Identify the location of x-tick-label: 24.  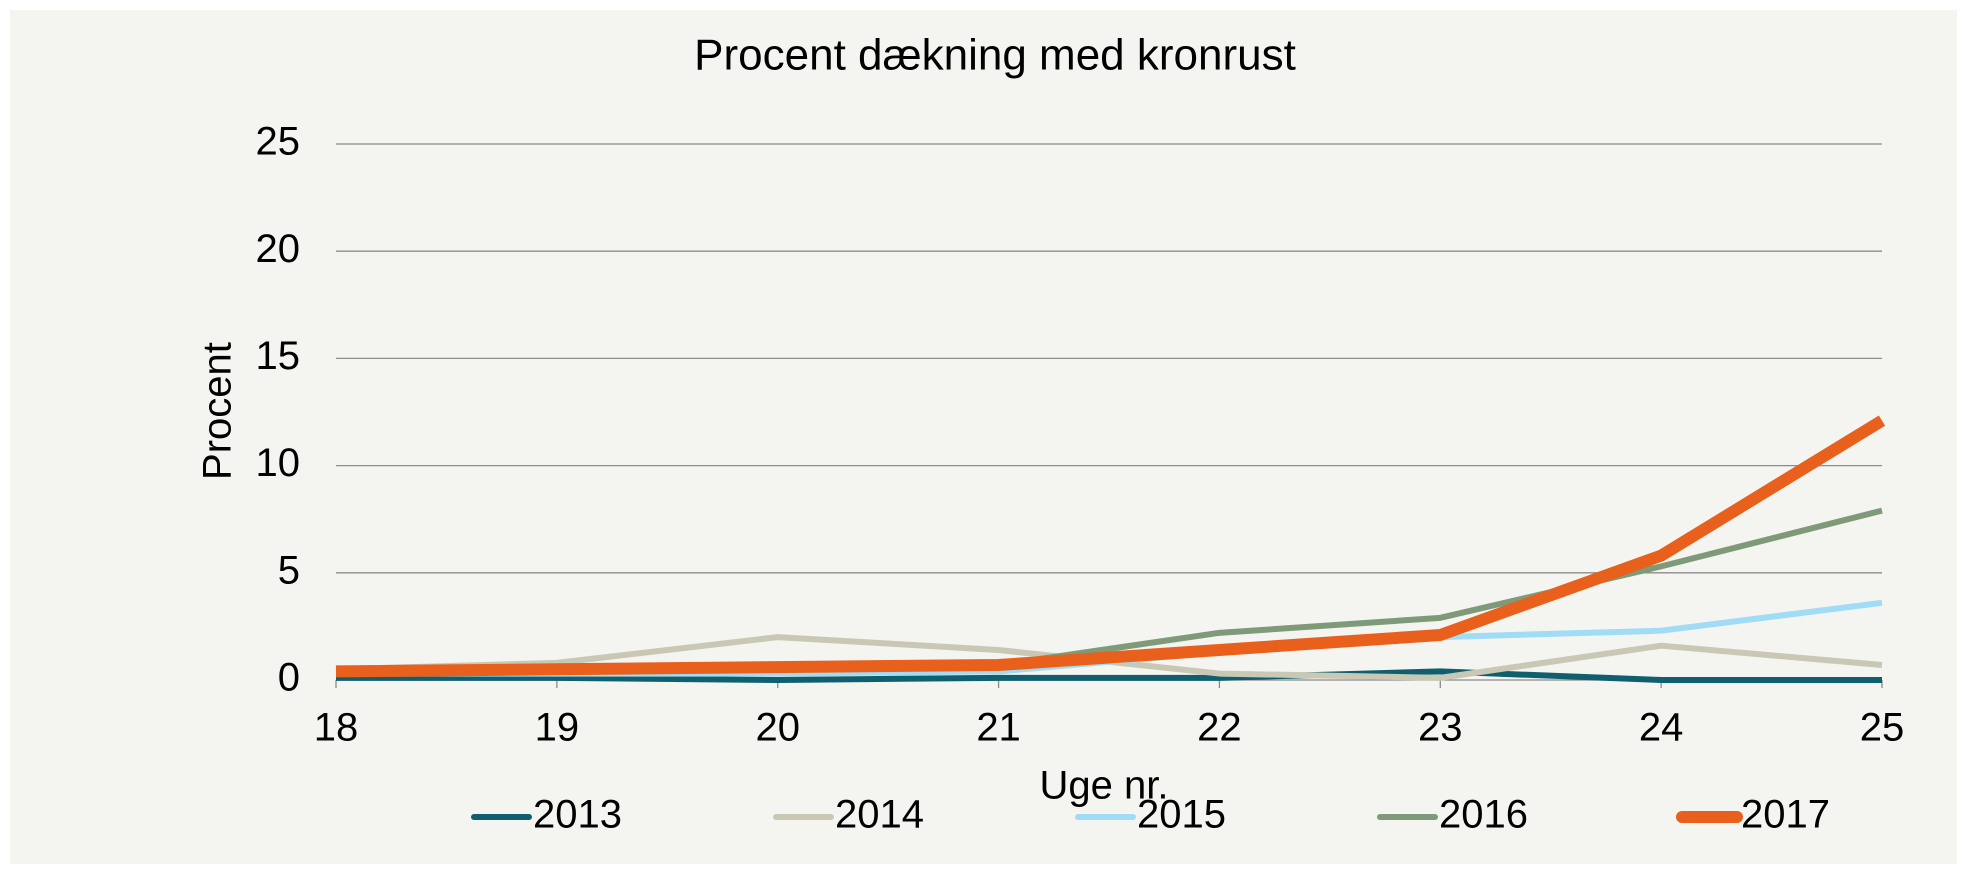
(1661, 728).